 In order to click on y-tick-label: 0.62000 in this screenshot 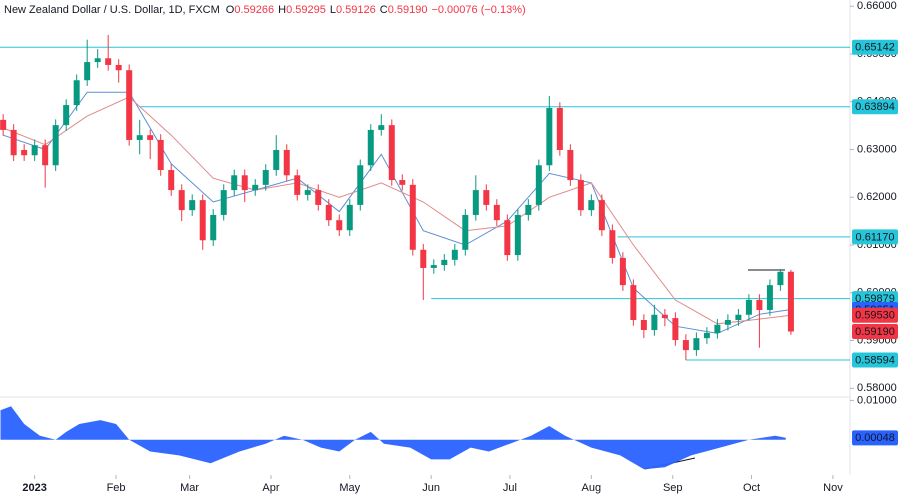, I will do `click(877, 197)`.